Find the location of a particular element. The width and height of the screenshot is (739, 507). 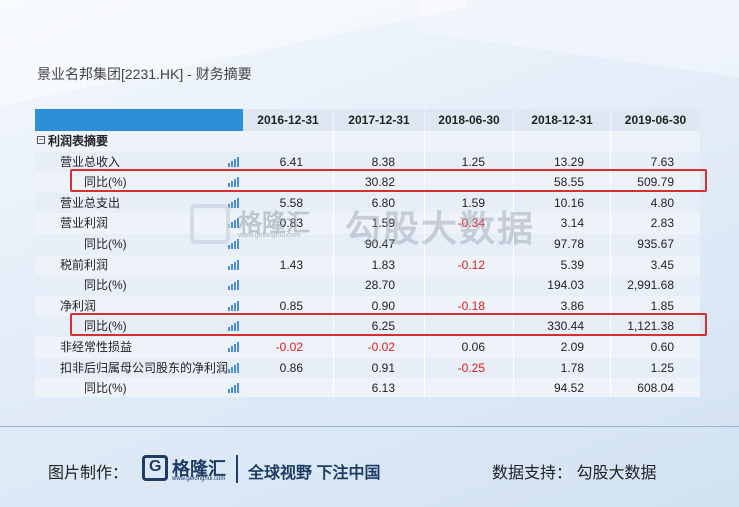

table-cell: 0.06 is located at coordinates (473, 347).